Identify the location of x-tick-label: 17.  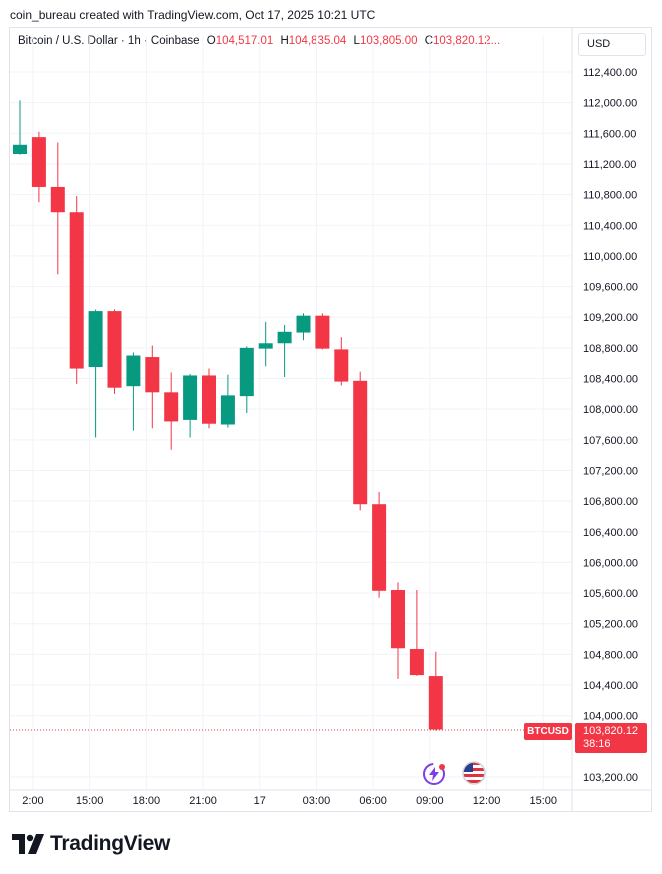
(260, 801).